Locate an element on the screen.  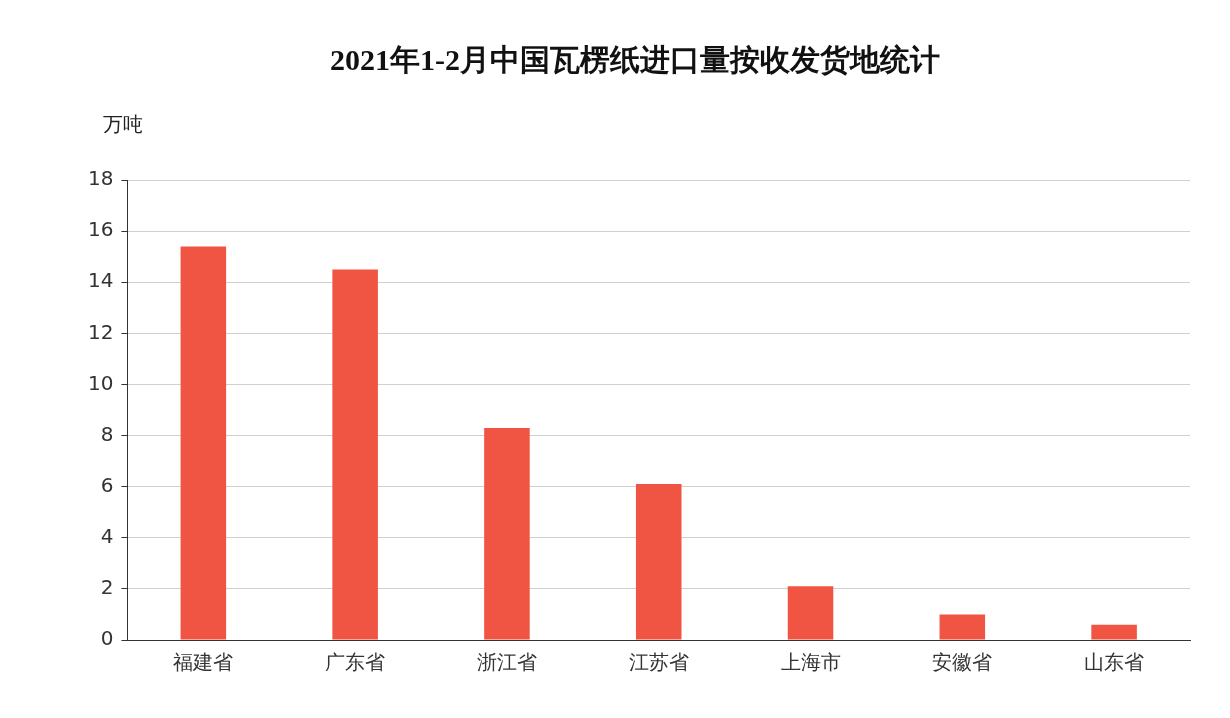
x-tick-label: 广东省 is located at coordinates (355, 662).